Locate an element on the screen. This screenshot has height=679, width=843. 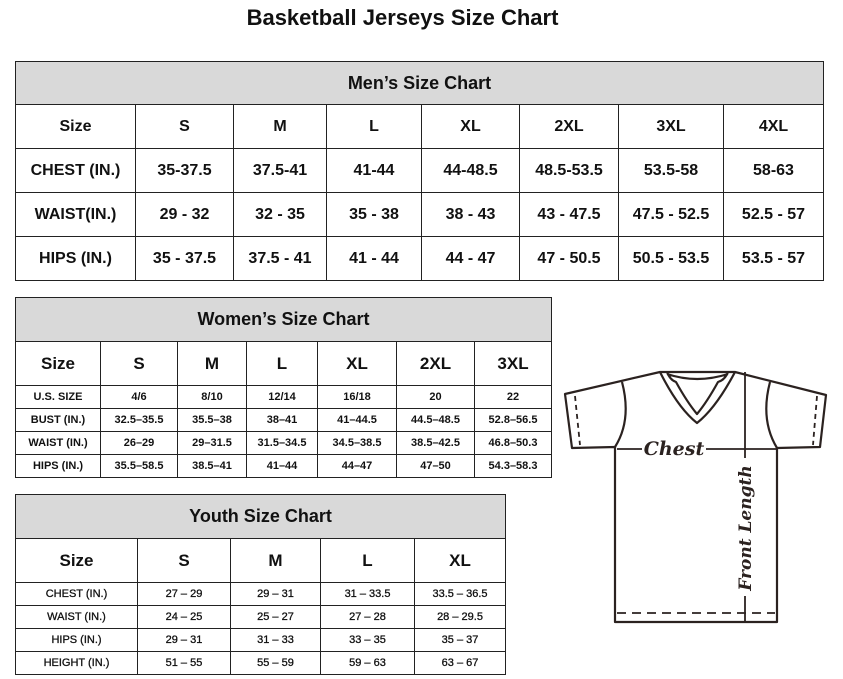
table-cell: 22 is located at coordinates (513, 397).